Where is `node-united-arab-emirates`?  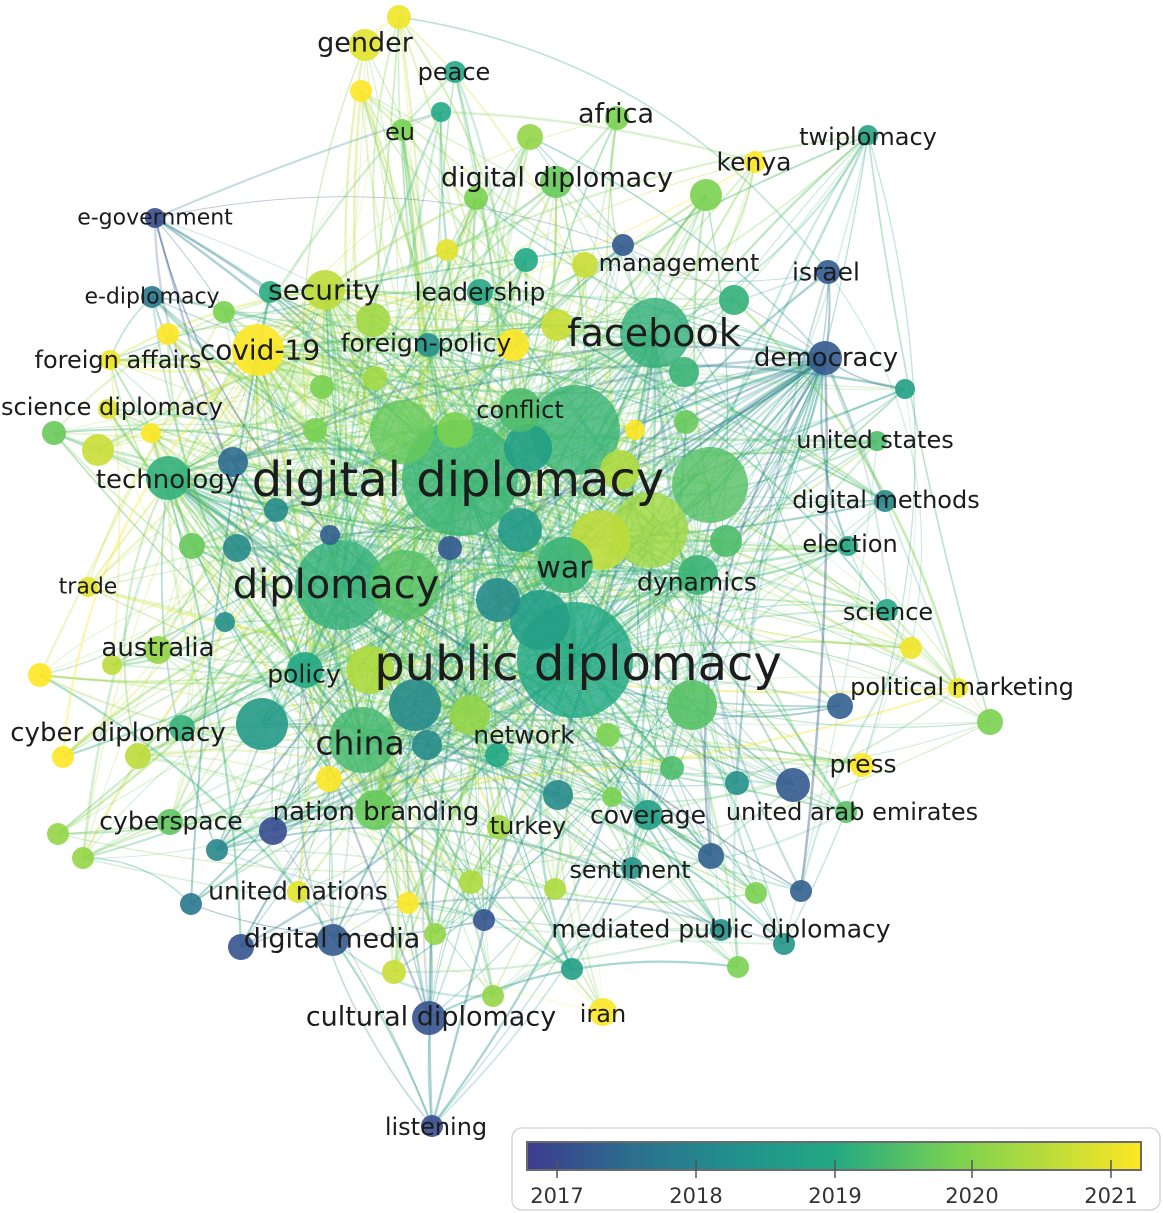 node-united-arab-emirates is located at coordinates (846, 812).